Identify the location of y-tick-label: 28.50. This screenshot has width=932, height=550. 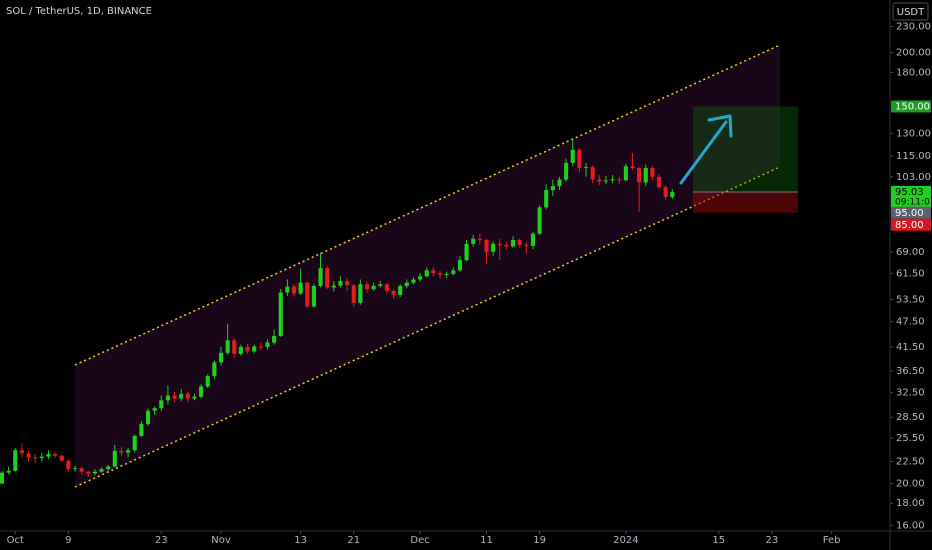
(910, 417).